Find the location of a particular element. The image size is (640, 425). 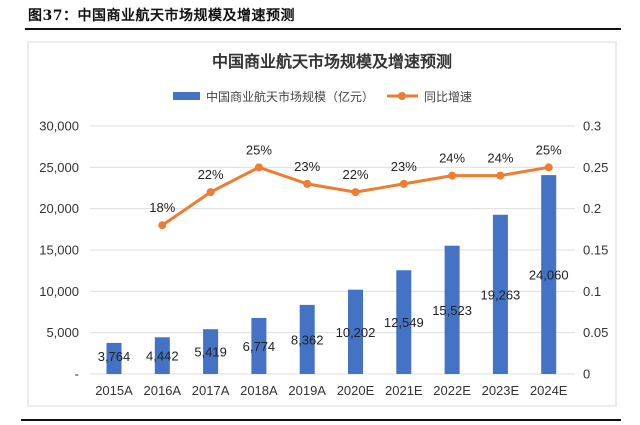

x-tick-label: 2024E is located at coordinates (549, 390).